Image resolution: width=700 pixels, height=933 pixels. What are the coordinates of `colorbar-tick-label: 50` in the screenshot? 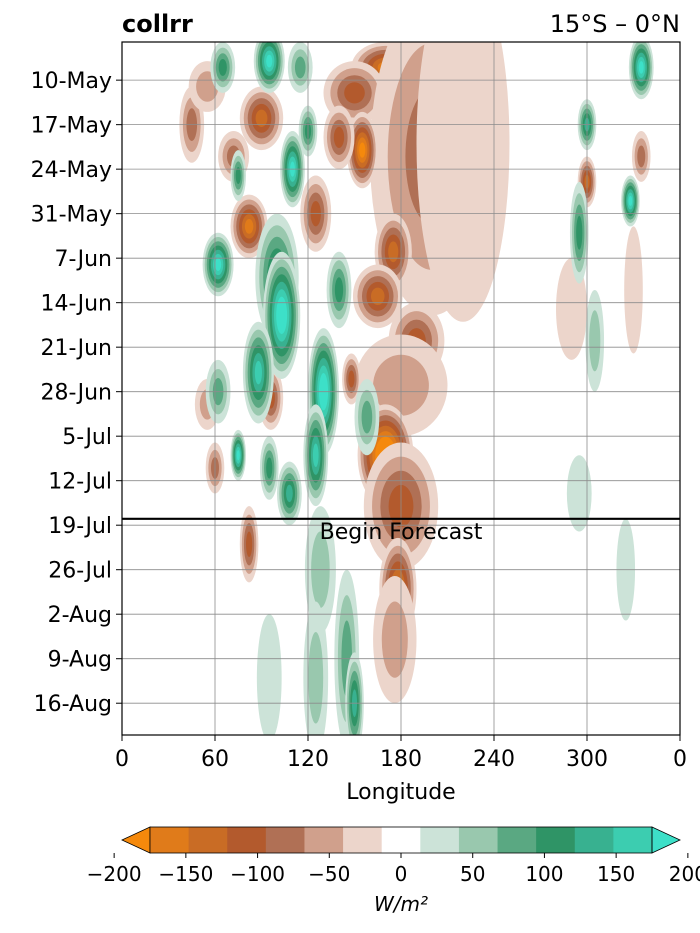 It's located at (472, 874).